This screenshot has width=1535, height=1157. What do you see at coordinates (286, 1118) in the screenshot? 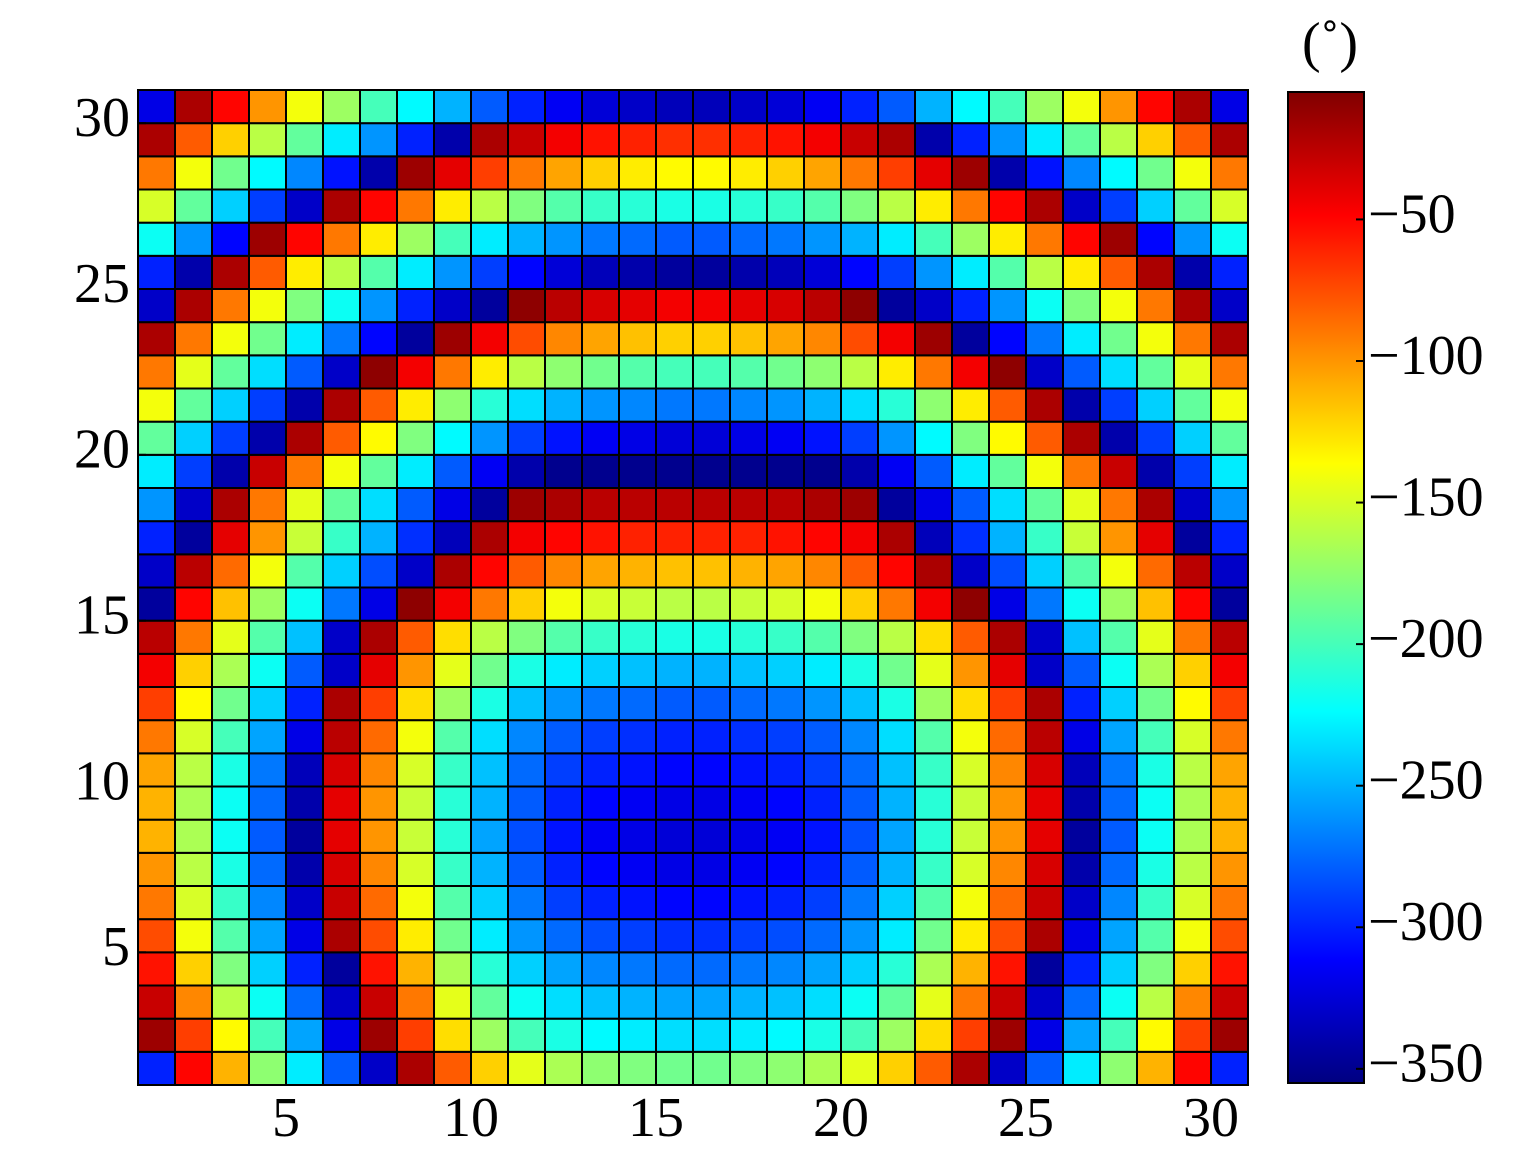
I see `x-tick-label: 5` at bounding box center [286, 1118].